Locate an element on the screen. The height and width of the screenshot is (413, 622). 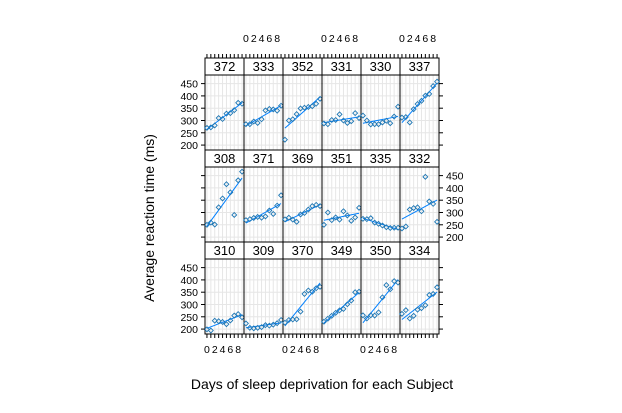
panel-333: 333 is located at coordinates (263, 104).